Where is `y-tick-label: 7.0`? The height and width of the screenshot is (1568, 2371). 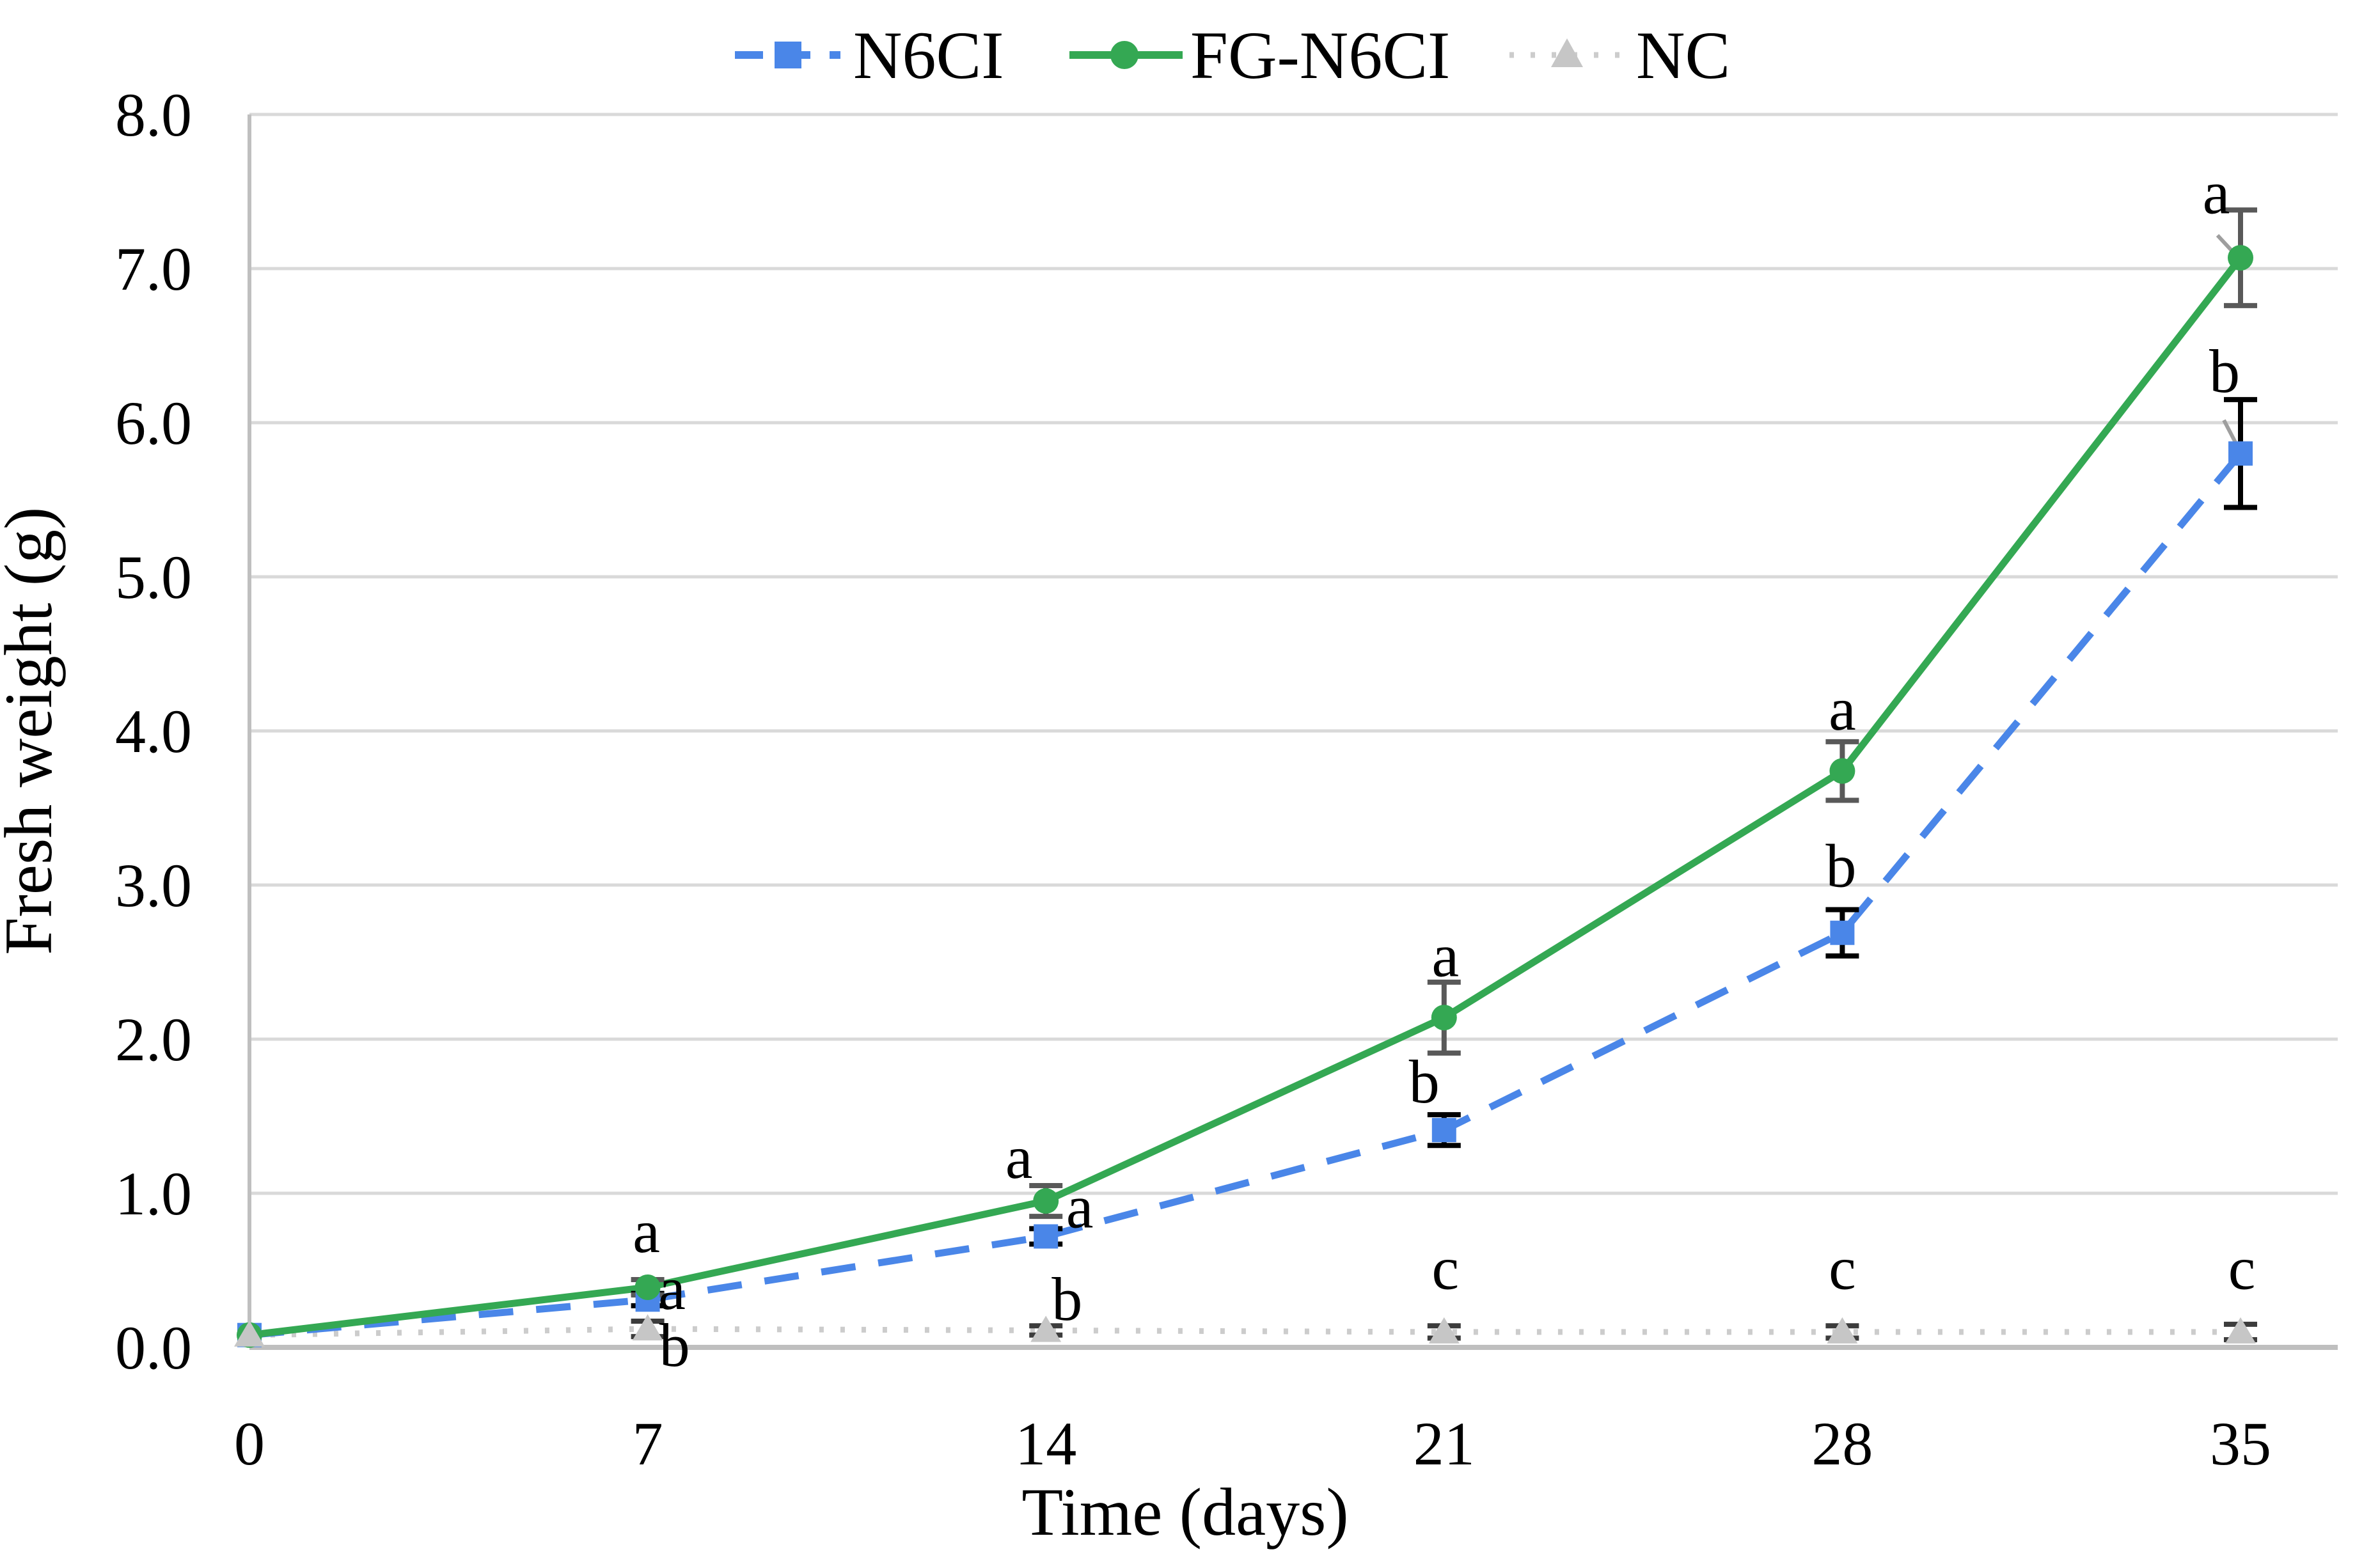 y-tick-label: 7.0 is located at coordinates (153, 269).